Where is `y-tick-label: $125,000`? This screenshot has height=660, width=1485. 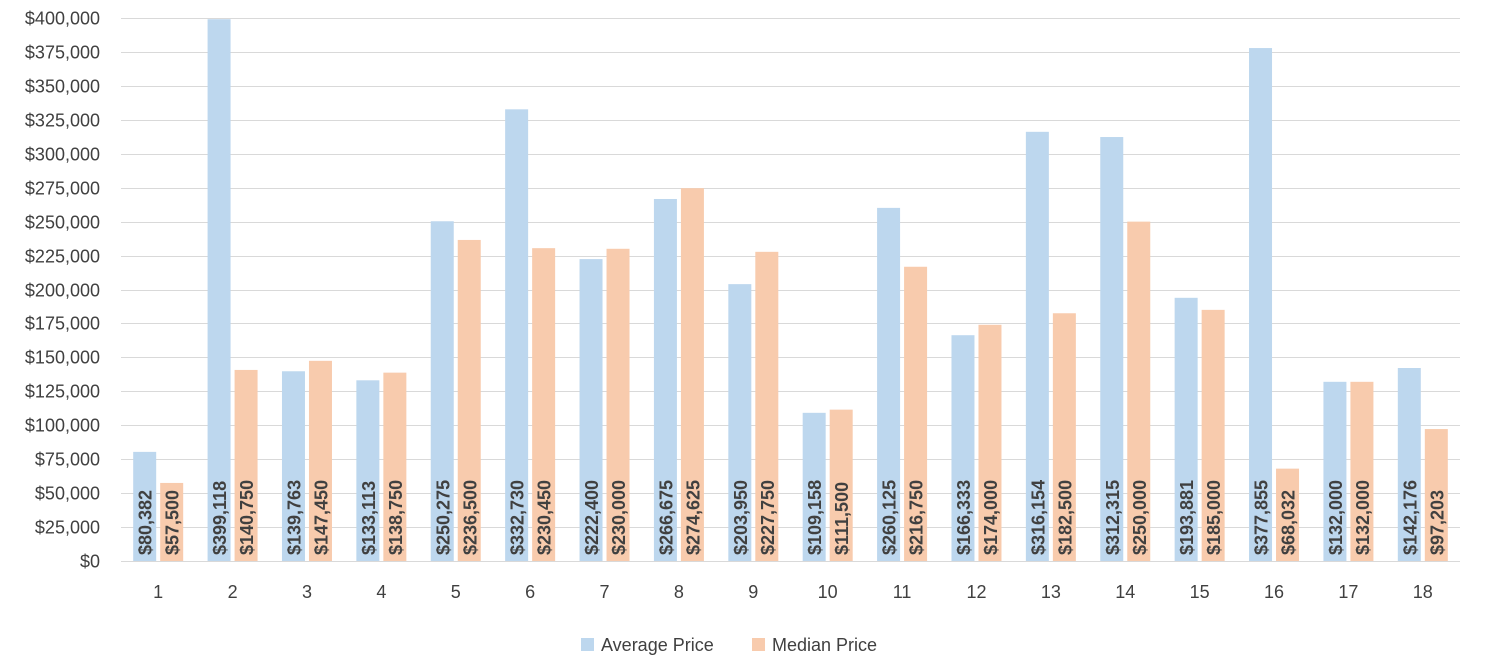
y-tick-label: $125,000 is located at coordinates (62, 392).